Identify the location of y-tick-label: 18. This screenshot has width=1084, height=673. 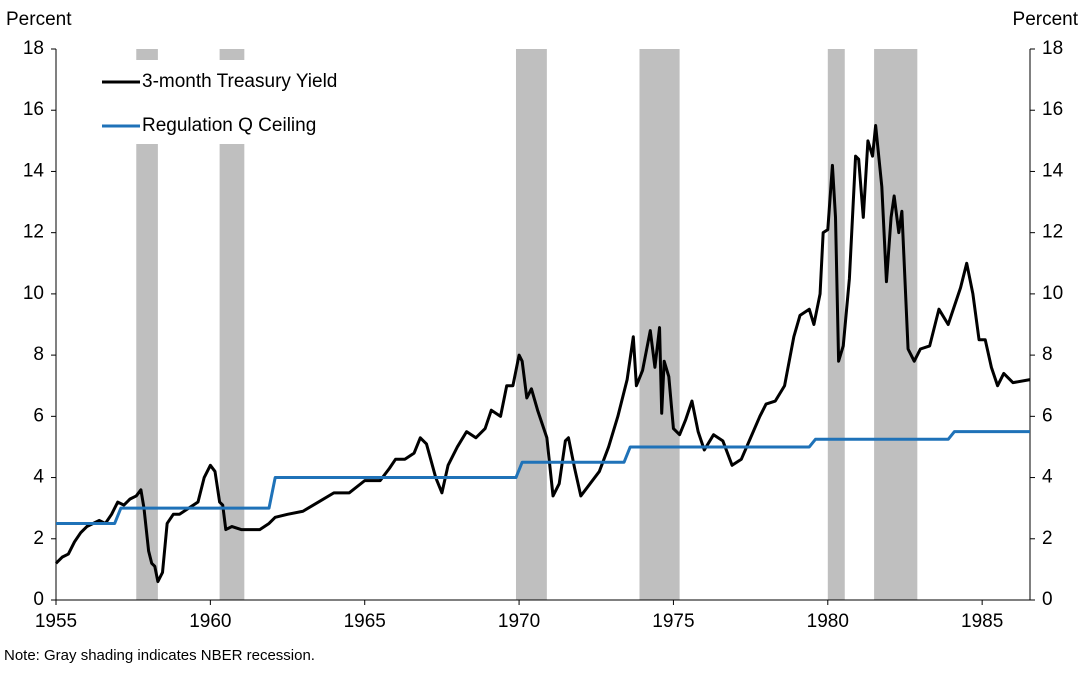
(33, 48).